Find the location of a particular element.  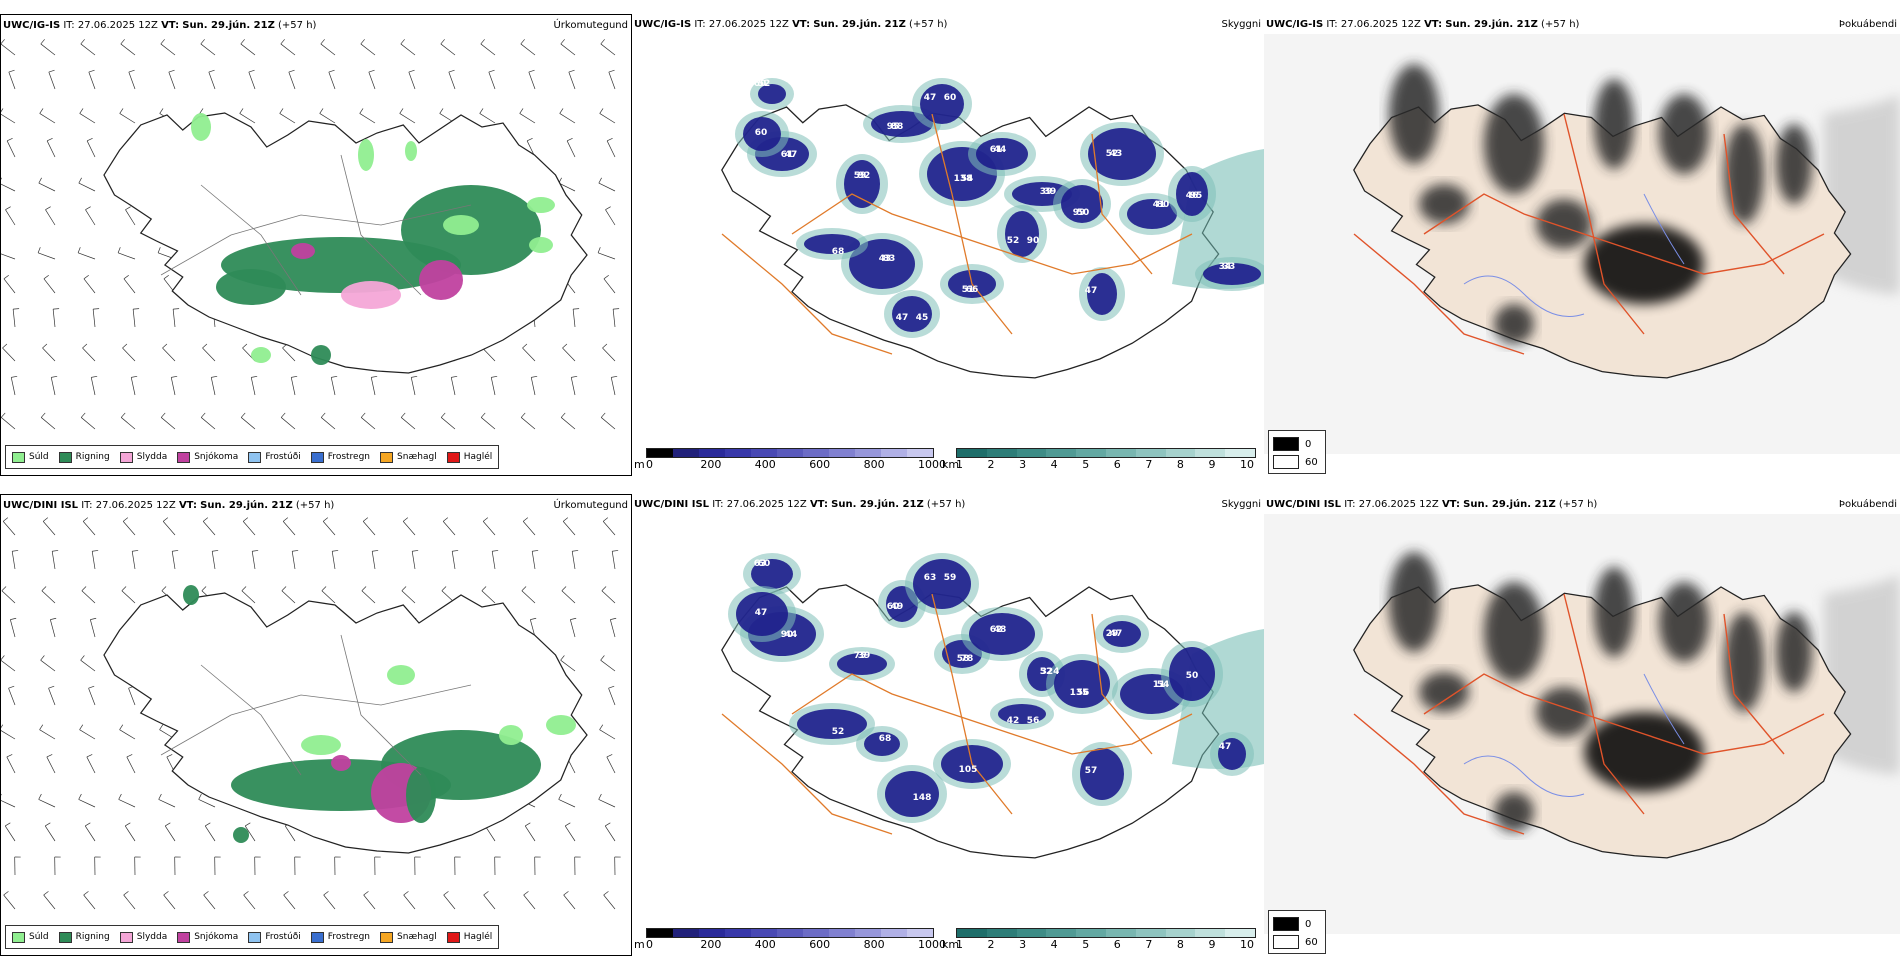

visibility-colorbar-tick: 3 is located at coordinates (1022, 464).